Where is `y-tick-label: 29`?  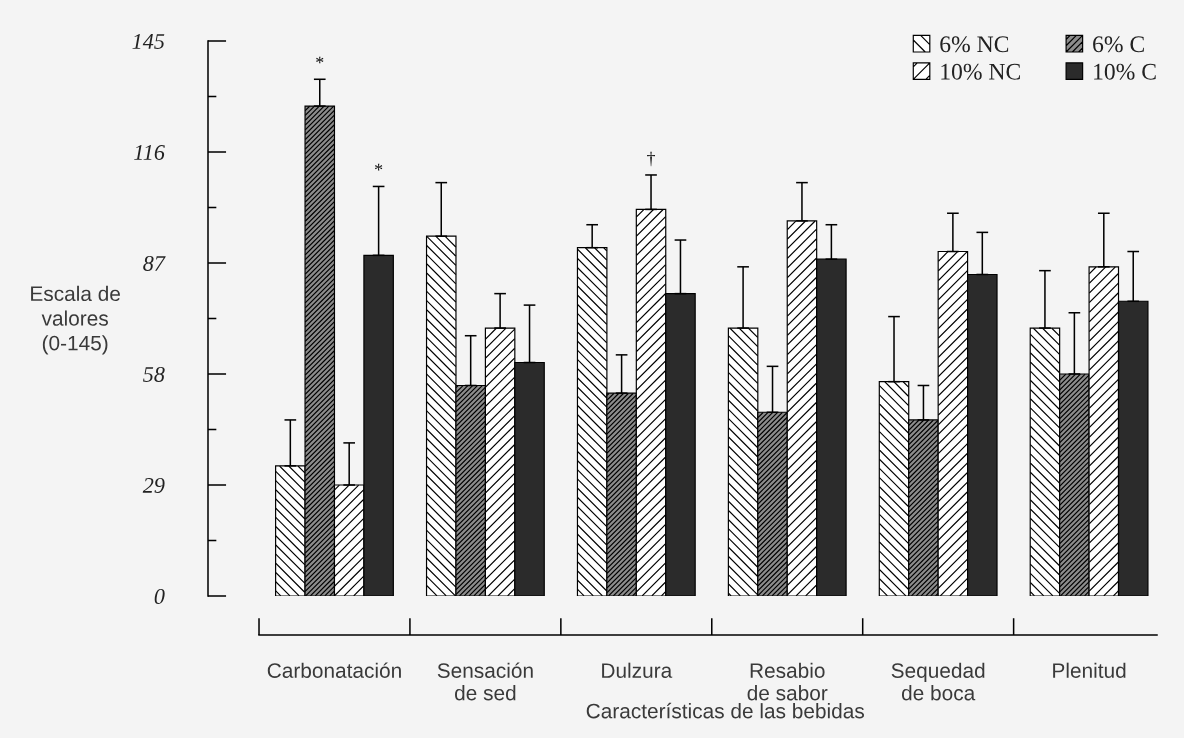 y-tick-label: 29 is located at coordinates (153, 485).